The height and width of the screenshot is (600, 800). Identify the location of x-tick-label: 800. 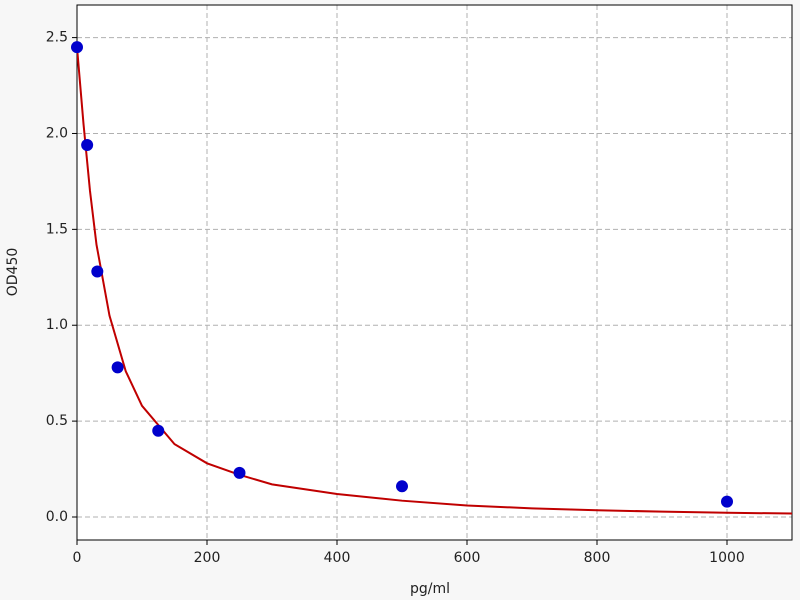
(597, 558).